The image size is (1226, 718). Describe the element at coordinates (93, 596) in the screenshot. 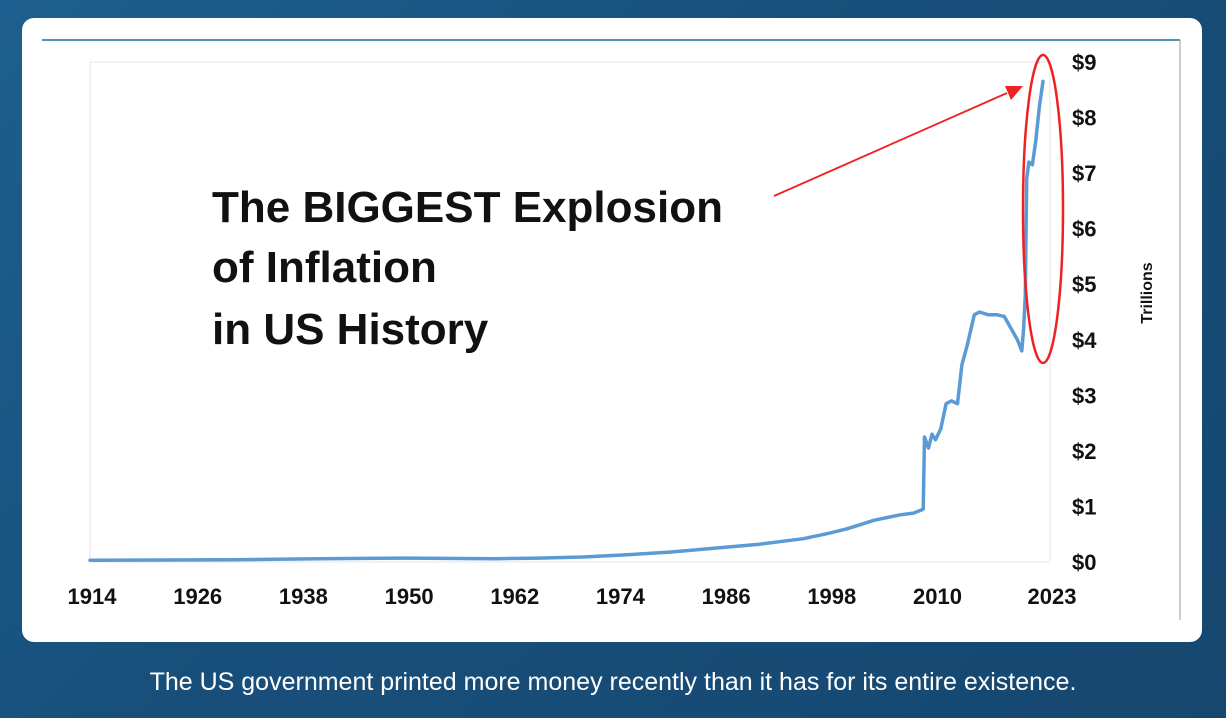

I see `x-tick-label: 1914` at that location.